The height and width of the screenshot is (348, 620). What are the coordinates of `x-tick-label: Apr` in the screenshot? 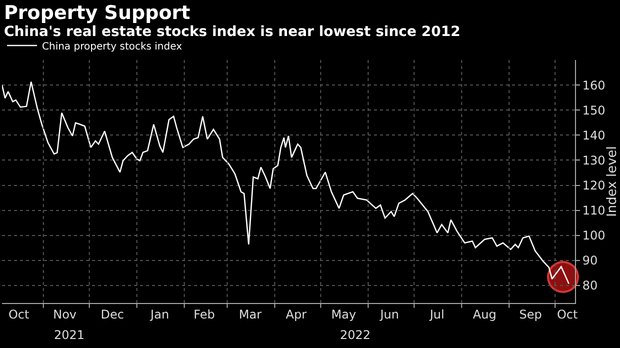 It's located at (296, 314).